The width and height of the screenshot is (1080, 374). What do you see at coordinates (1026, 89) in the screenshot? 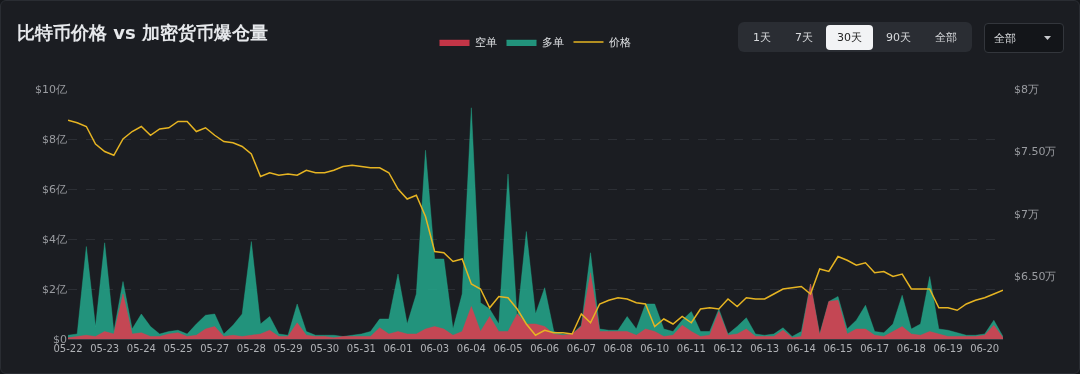
I see `y2-tick-label: $8万` at bounding box center [1026, 89].